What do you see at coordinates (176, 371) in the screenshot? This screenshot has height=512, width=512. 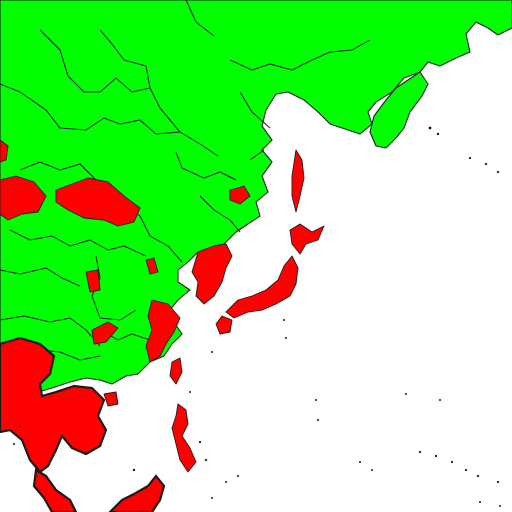 I see `taiwan-region` at bounding box center [176, 371].